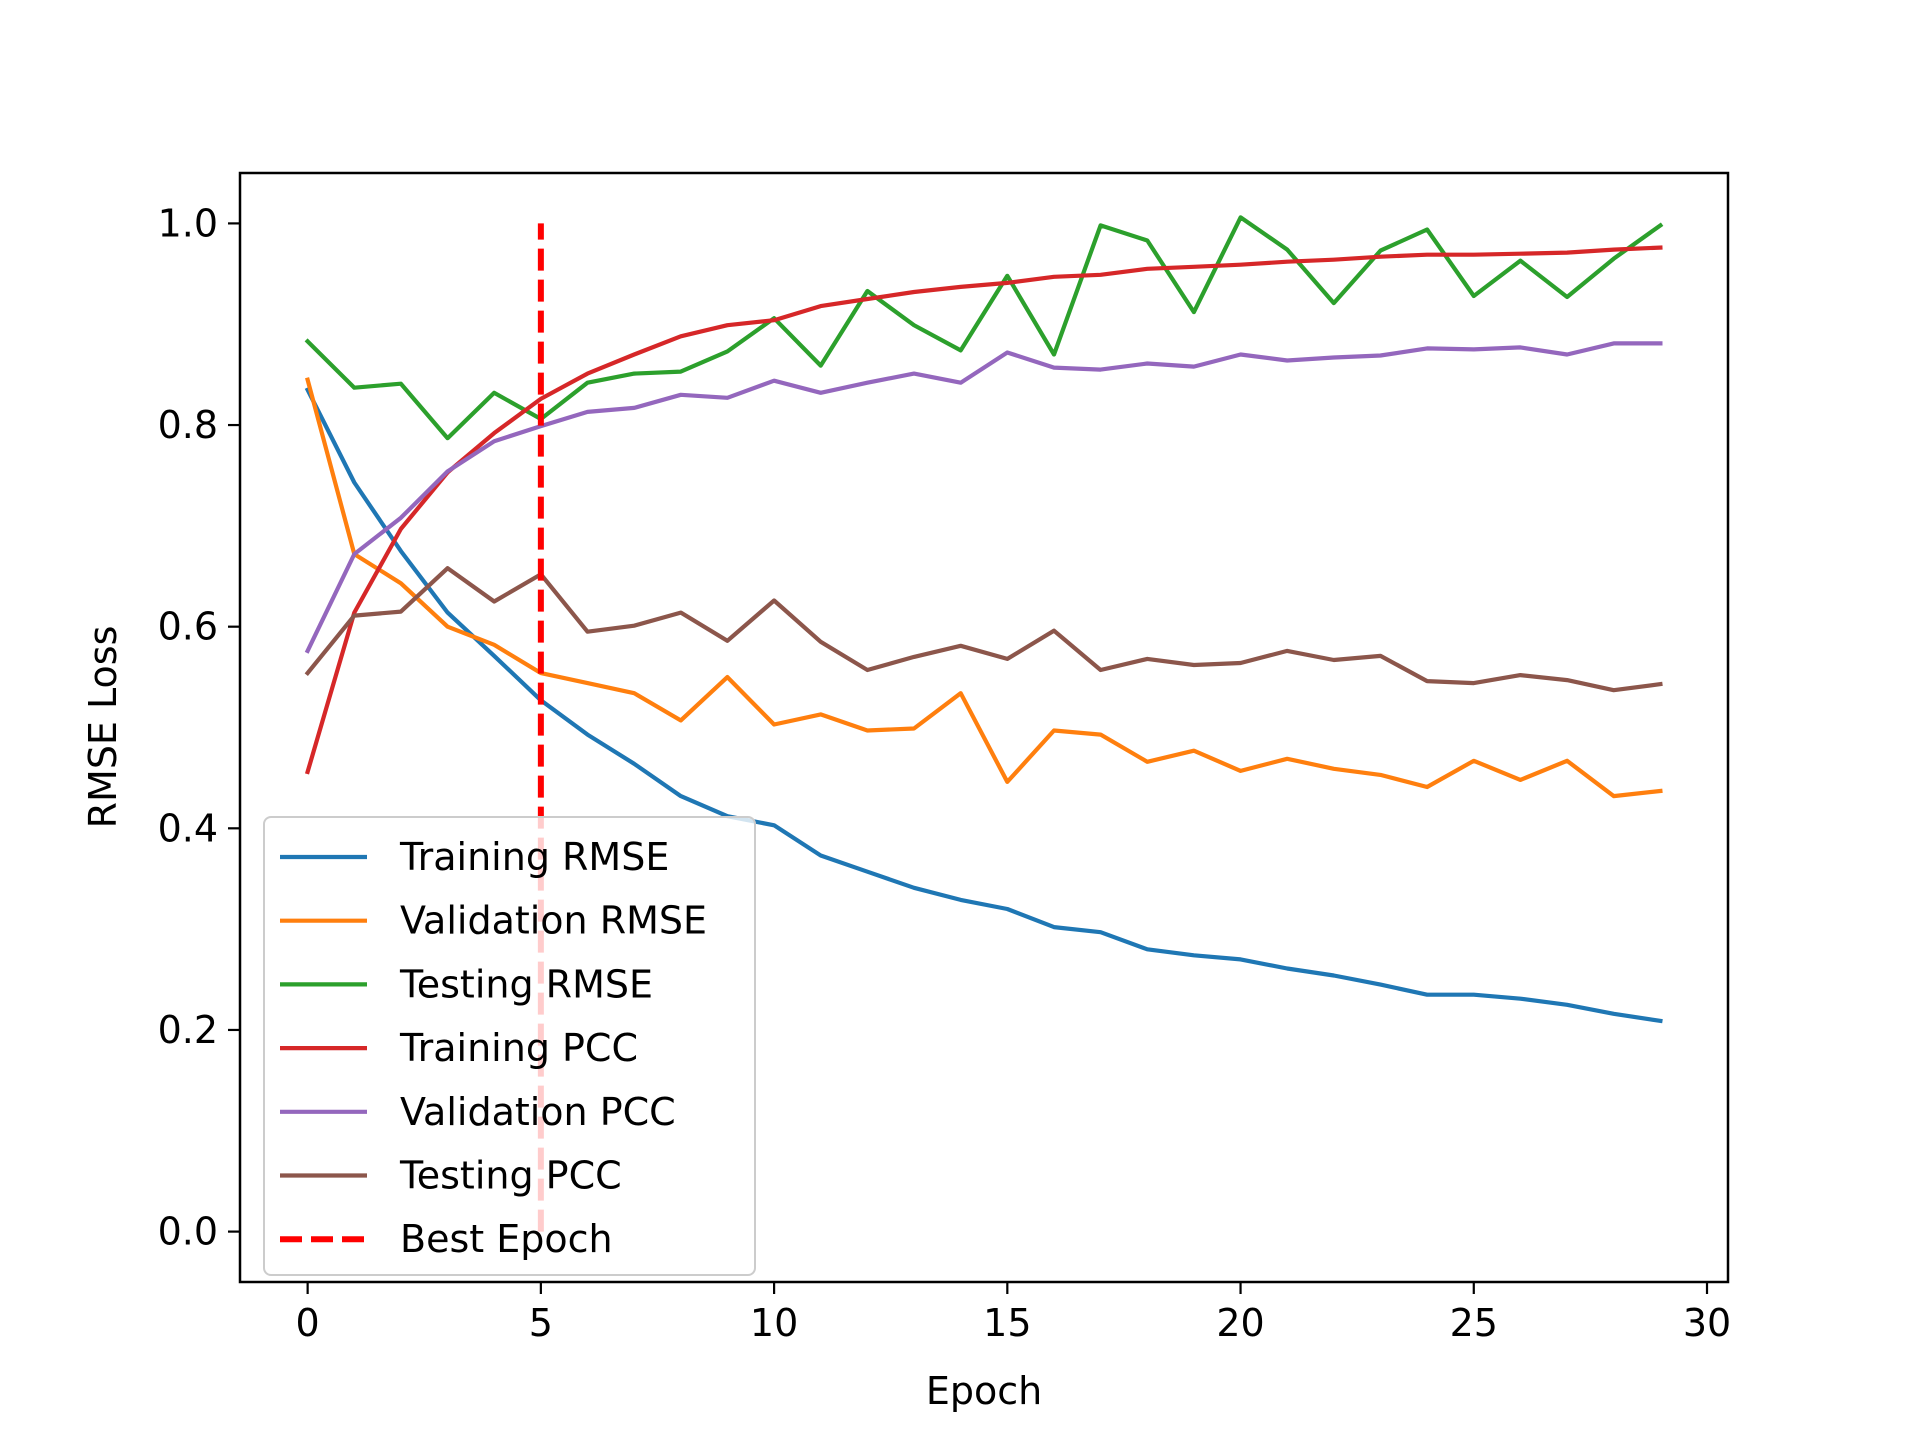 The width and height of the screenshot is (1920, 1440). I want to click on legend-label-training-rmse: Training RMSE, so click(534, 857).